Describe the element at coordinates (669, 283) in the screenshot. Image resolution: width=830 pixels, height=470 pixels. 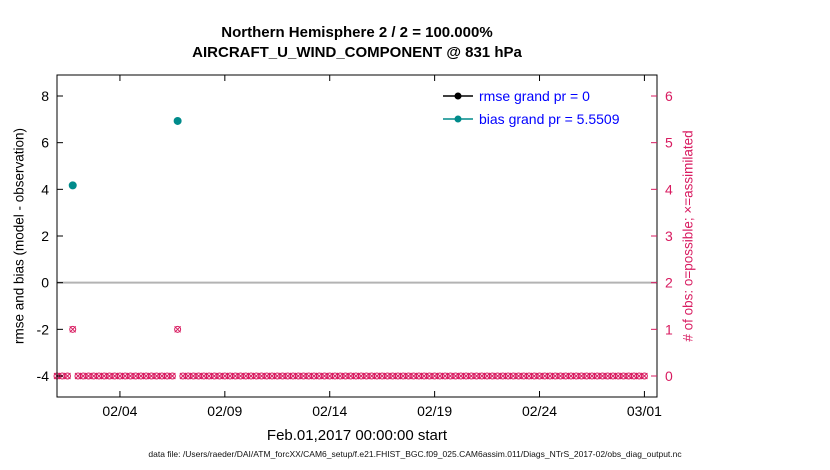
I see `right-tick-label: 2` at that location.